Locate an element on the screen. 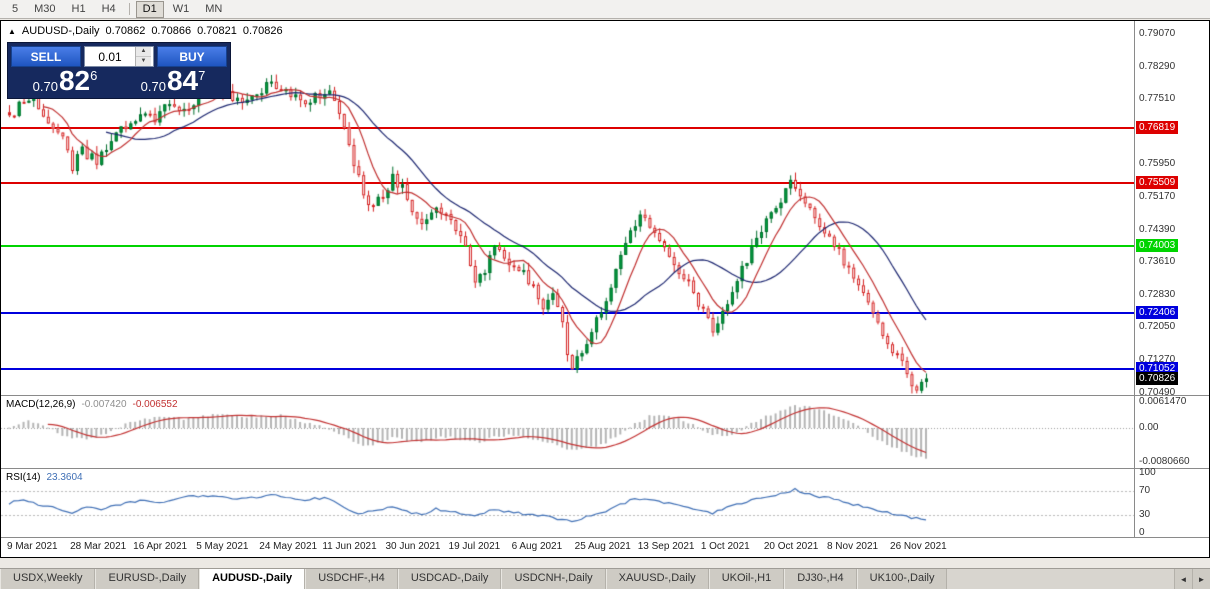  one-click-trading-widget: SELL ▲ ▼ BUY 0.70 82 6 0.70 is located at coordinates (119, 70).